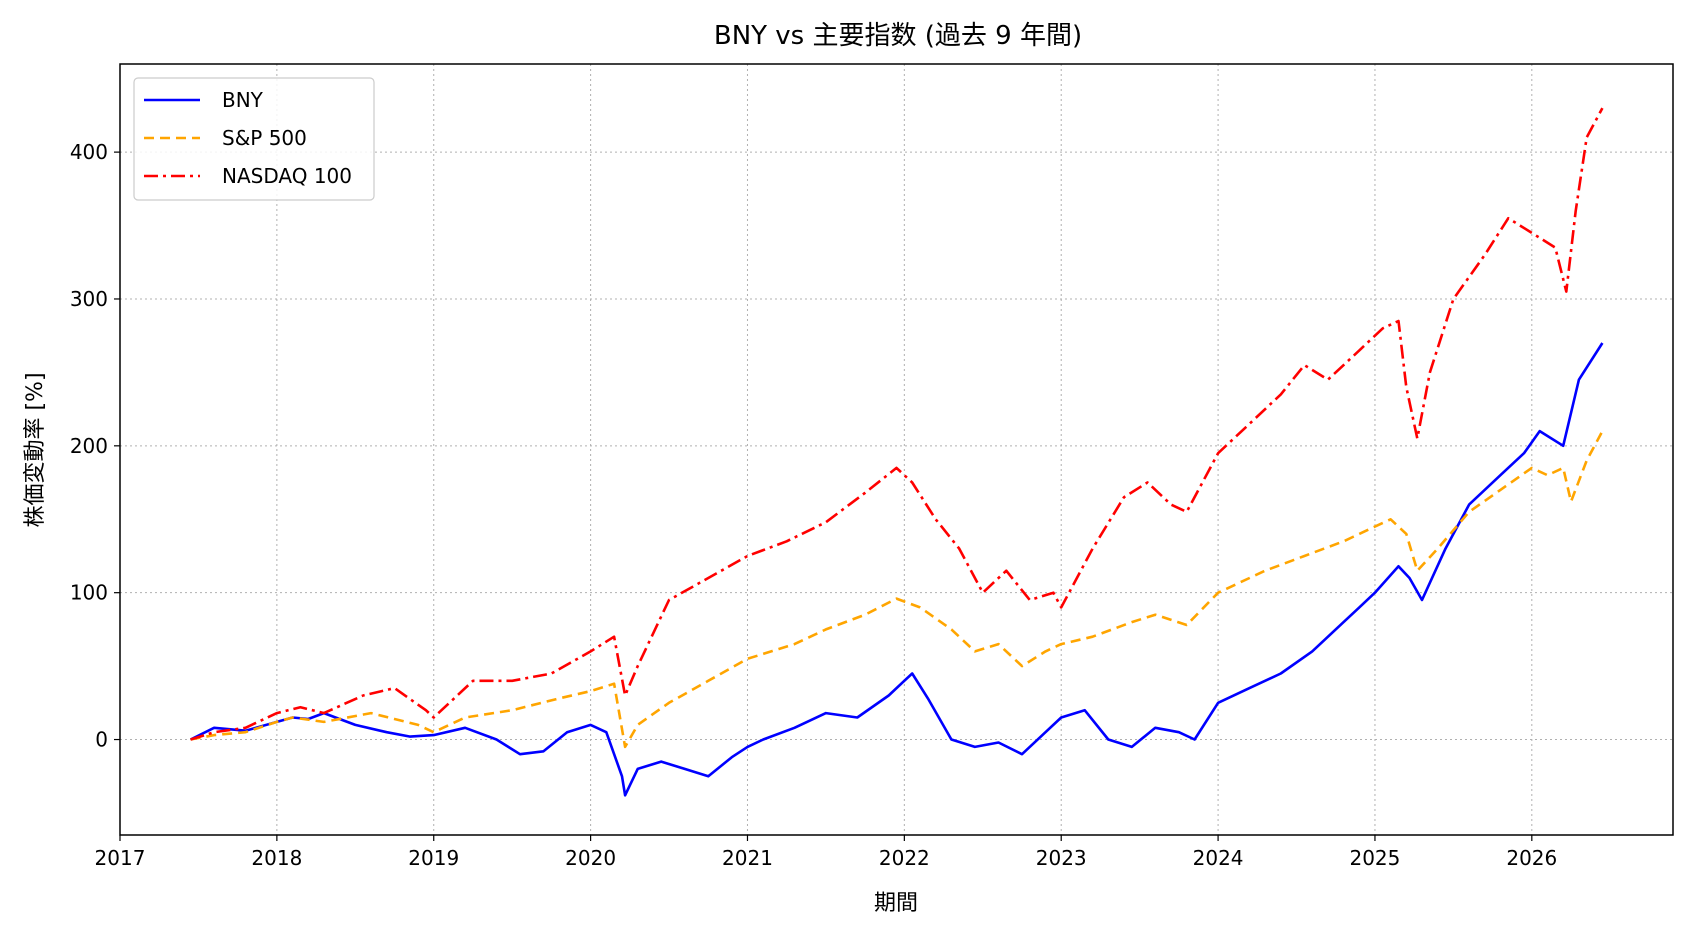  I want to click on x-tick-label: 2024, so click(1218, 858).